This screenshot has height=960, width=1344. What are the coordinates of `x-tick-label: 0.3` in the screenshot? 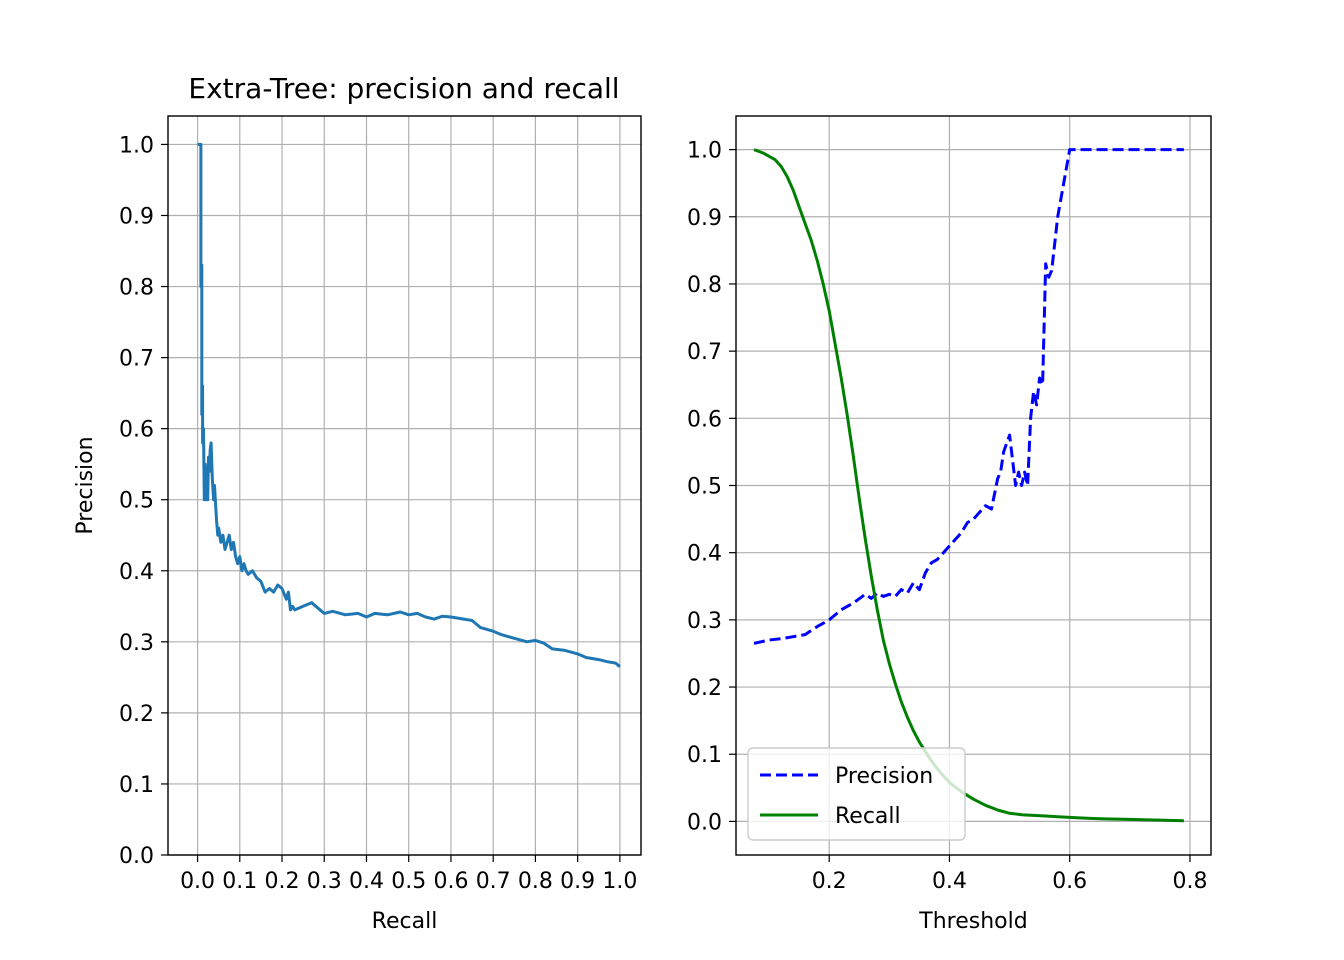 It's located at (324, 881).